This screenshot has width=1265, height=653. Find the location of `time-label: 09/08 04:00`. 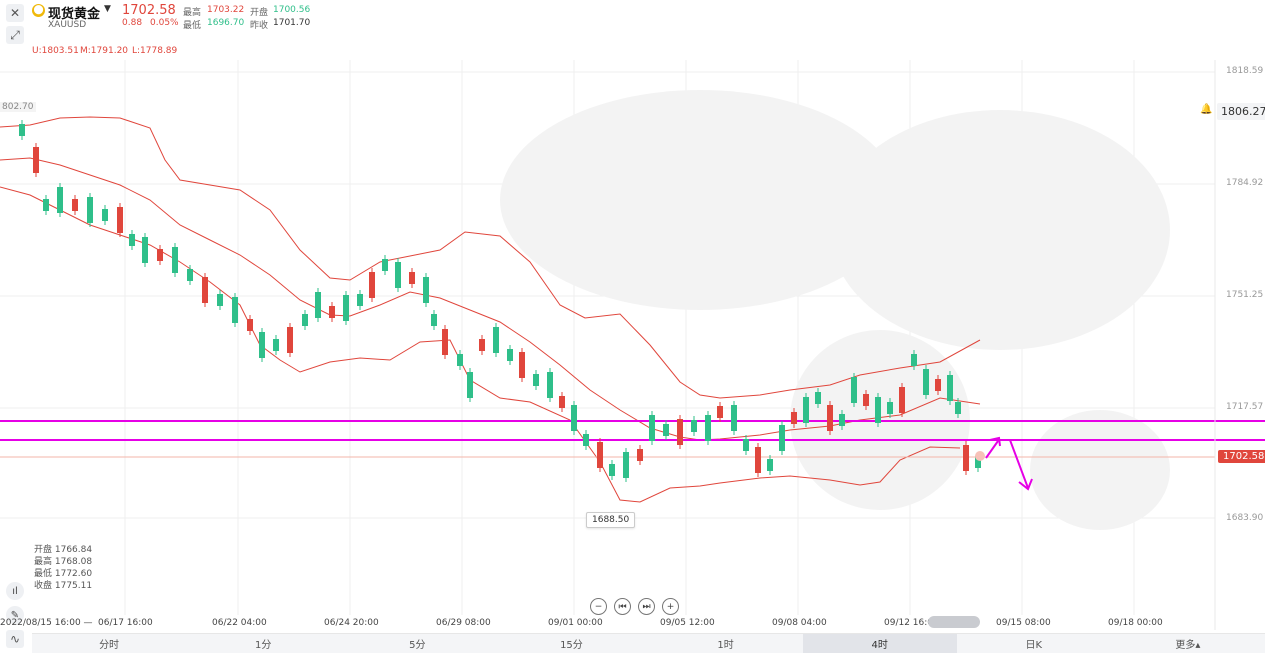

time-label: 09/08 04:00 is located at coordinates (799, 623).